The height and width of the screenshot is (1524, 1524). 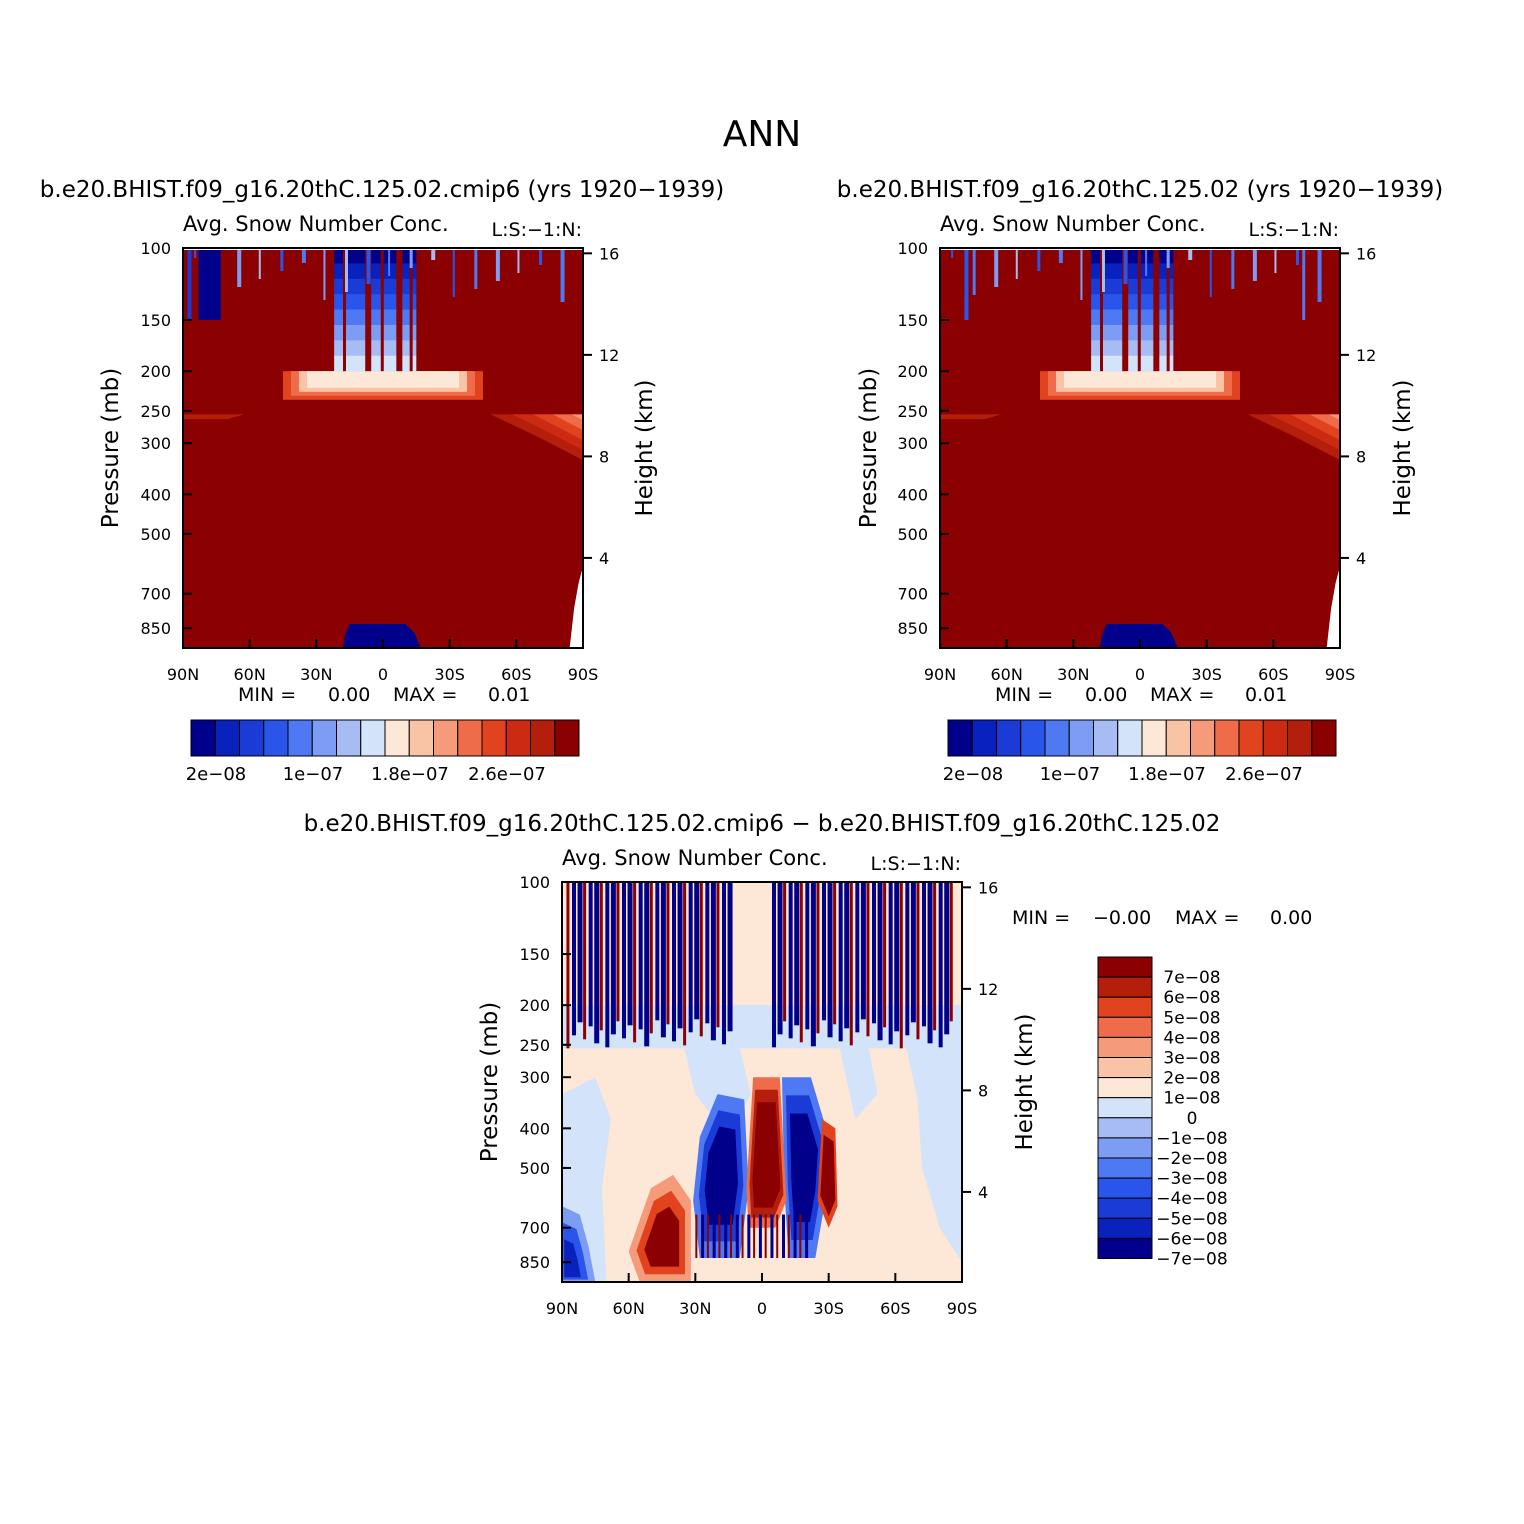 What do you see at coordinates (934, 1155) in the screenshot?
I see `diff-slight-negative` at bounding box center [934, 1155].